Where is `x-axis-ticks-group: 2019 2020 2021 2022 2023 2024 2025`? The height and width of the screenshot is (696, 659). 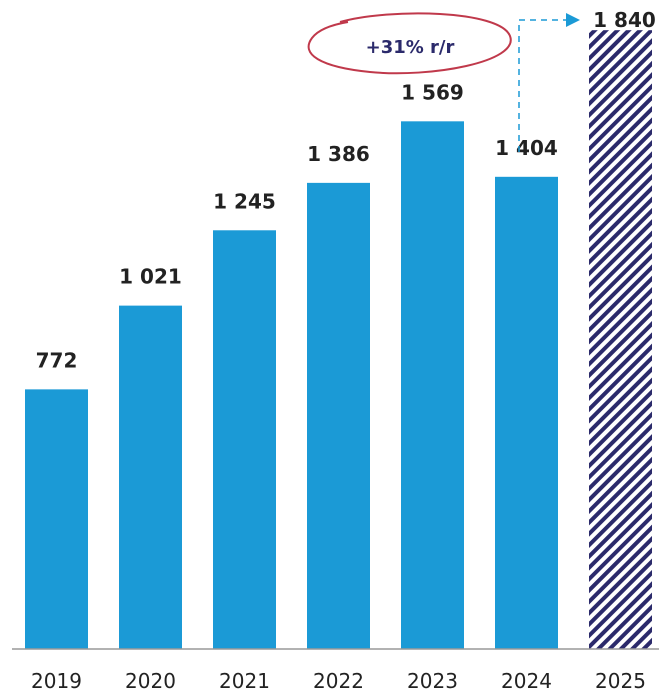
x-axis-ticks-group: 2019 2020 2021 2022 2023 2024 2025 is located at coordinates (338, 681).